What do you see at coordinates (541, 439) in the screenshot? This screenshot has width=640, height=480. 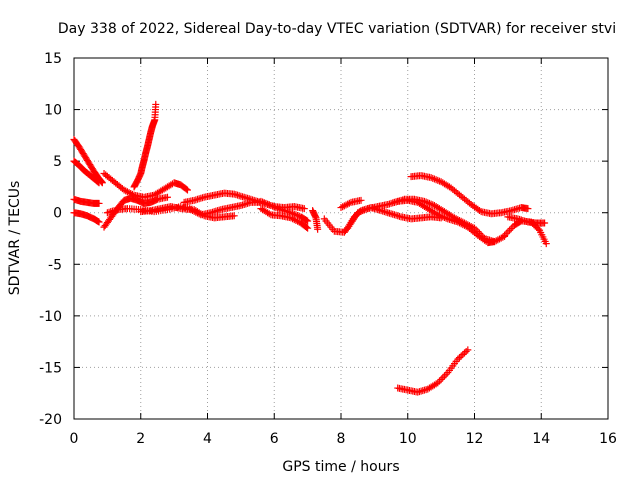 I see `x-tick-label: 14` at bounding box center [541, 439].